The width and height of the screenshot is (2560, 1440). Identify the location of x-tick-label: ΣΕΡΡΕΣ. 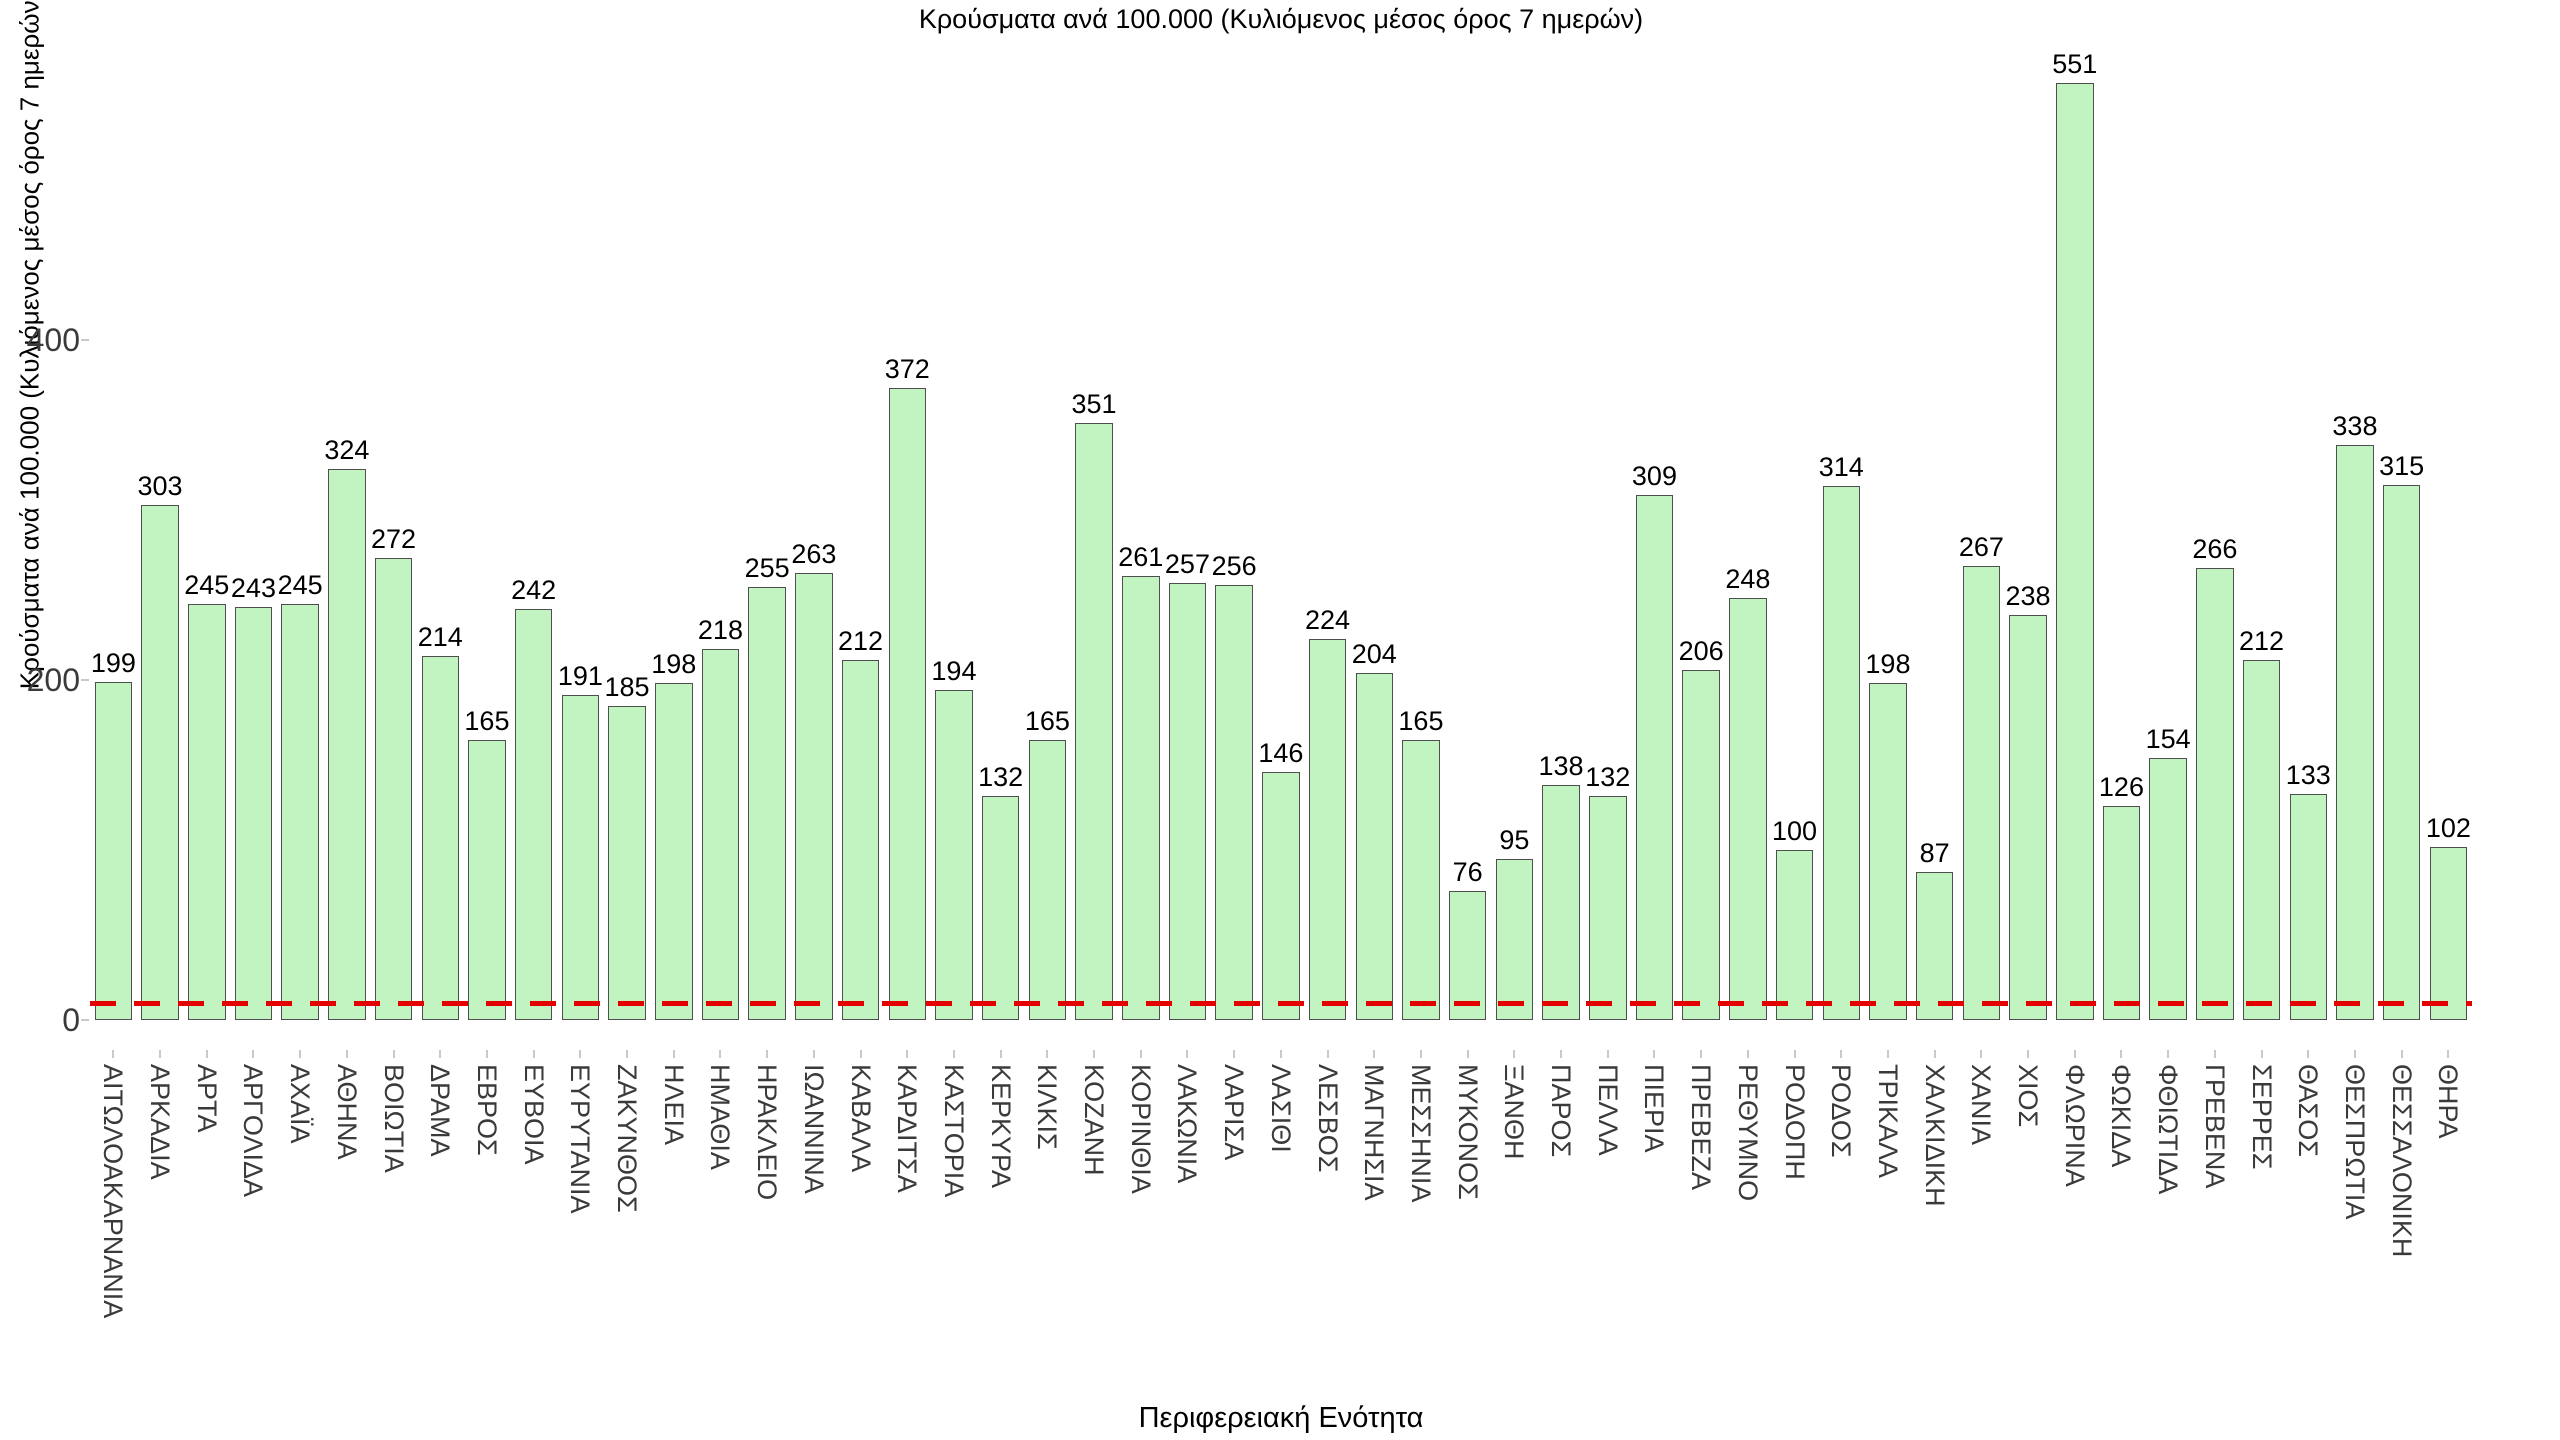
(2261, 1117).